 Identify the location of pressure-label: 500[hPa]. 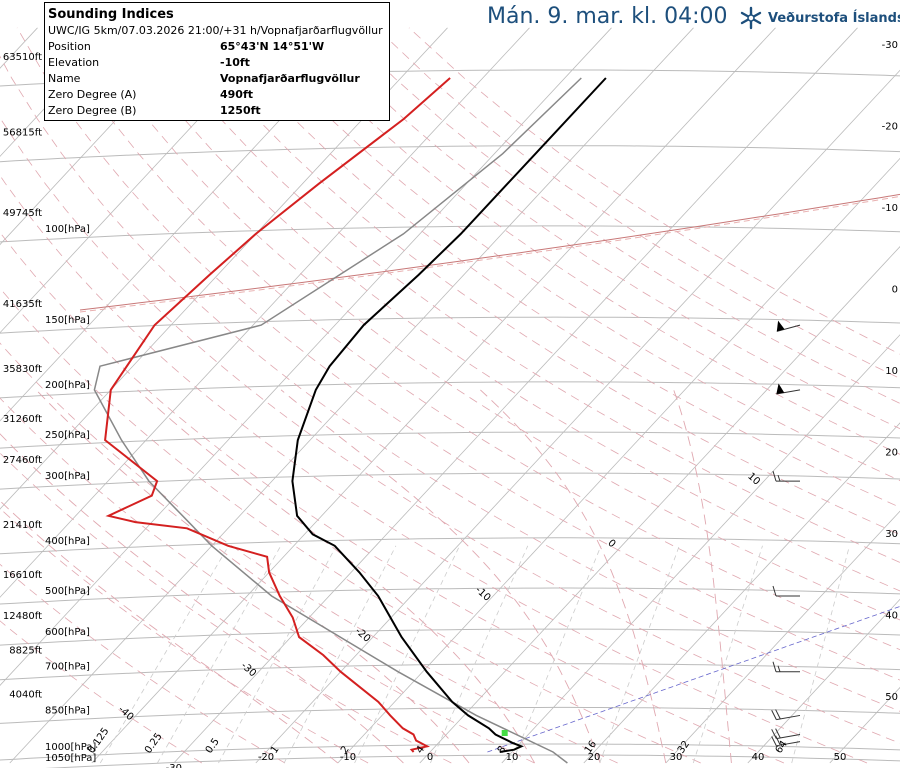
(67, 591).